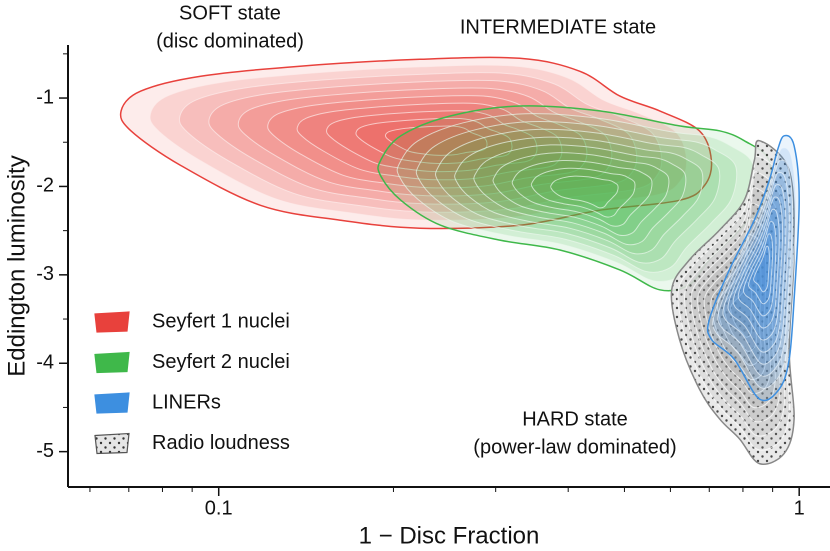  What do you see at coordinates (574, 447) in the screenshot?
I see `annotation: (power-law dominated)` at bounding box center [574, 447].